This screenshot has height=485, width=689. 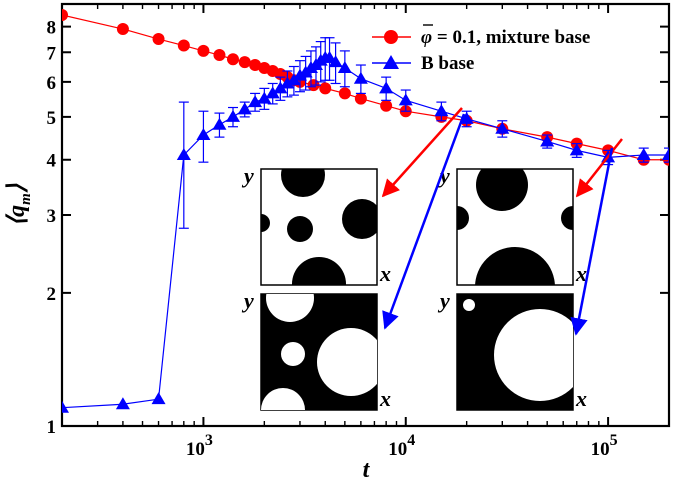 I want to click on legend-mixture-phi: φ, so click(x=426, y=37).